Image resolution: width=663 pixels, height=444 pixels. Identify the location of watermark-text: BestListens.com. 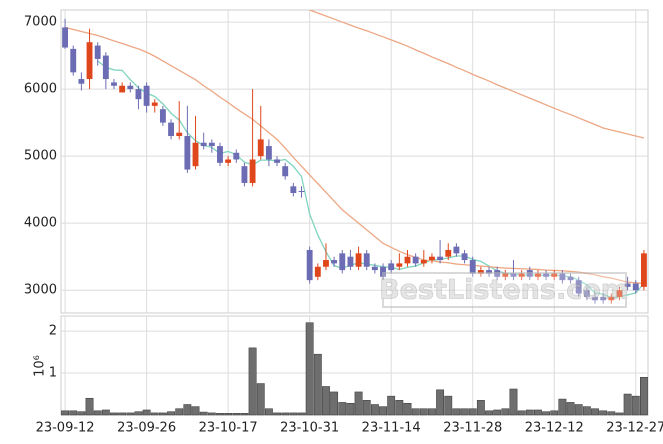
(504, 290).